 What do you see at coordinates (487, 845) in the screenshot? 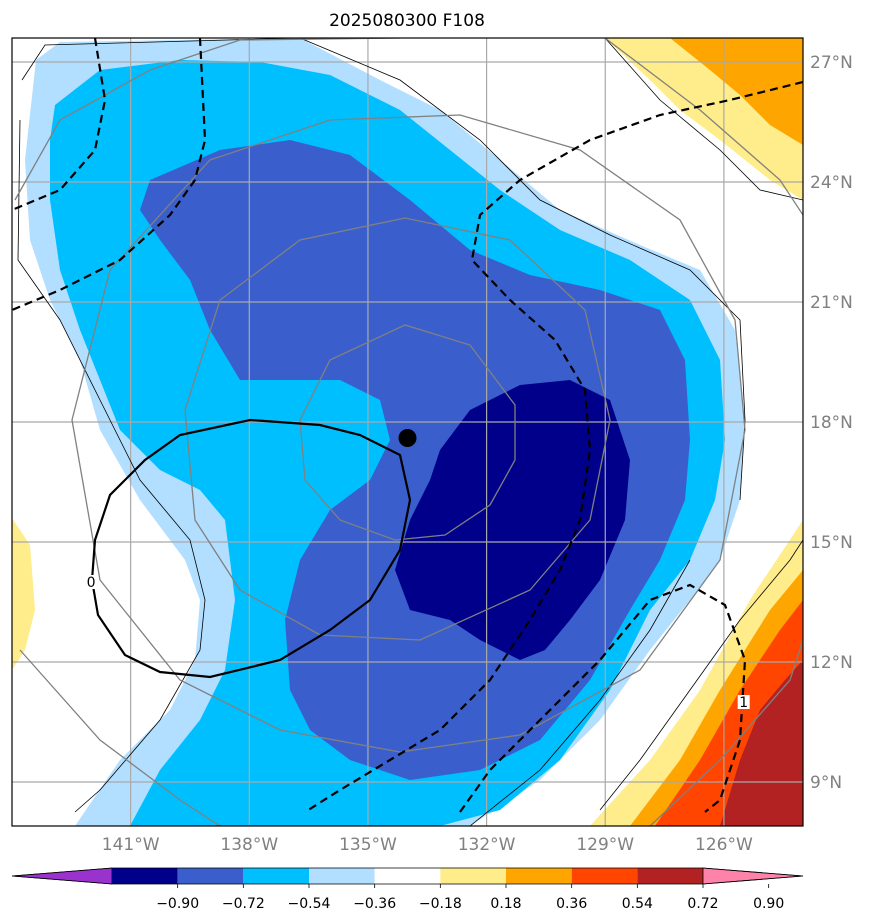
I see `x-tick-label: 132°W` at bounding box center [487, 845].